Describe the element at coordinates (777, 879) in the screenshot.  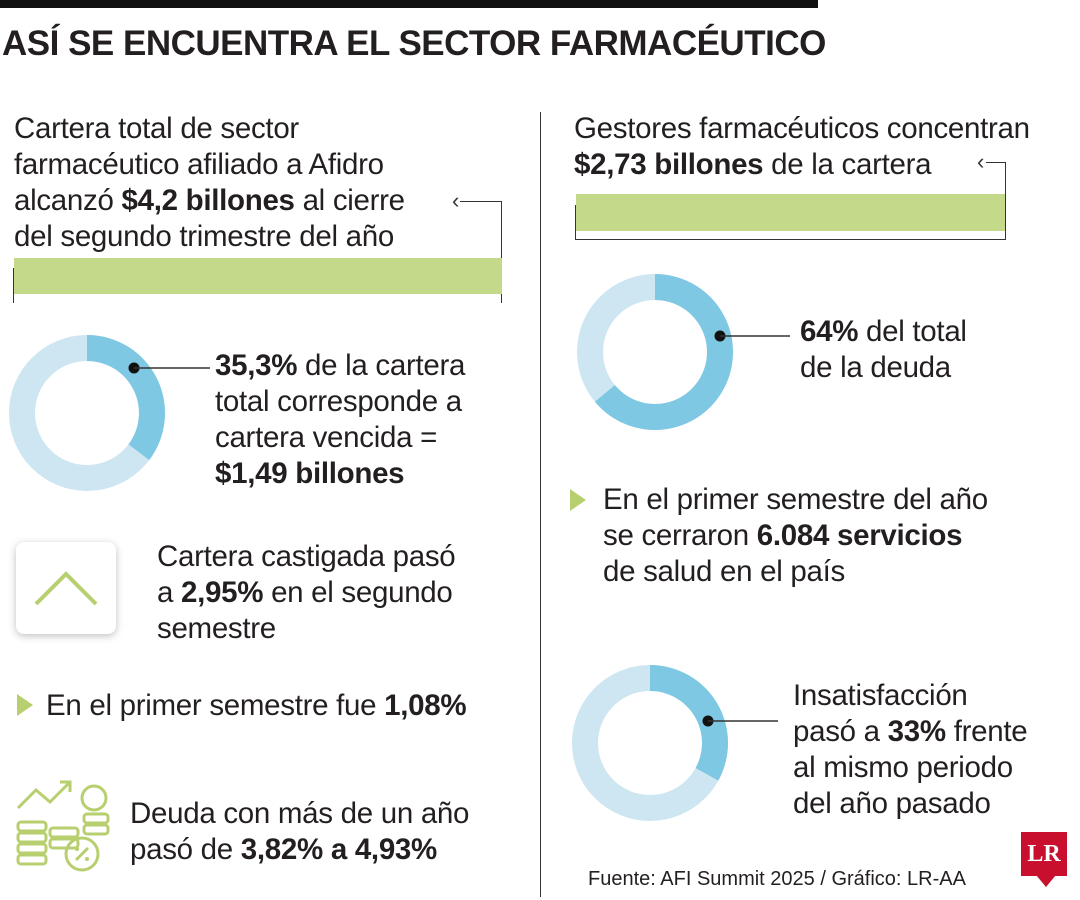
I see `source-credit: Fuente: AFI Summit 2025 / Gráfico: LR-AA` at that location.